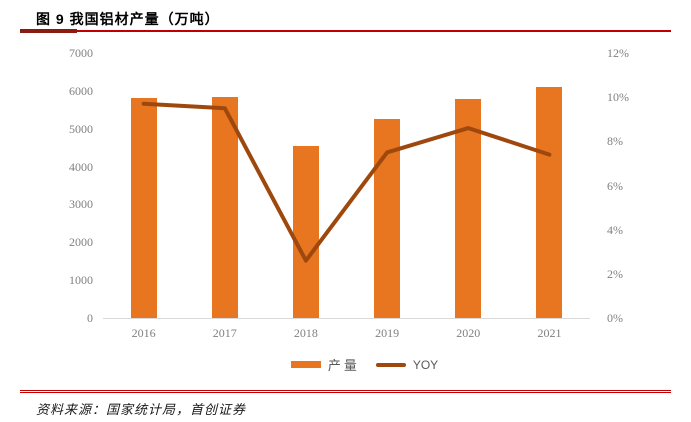  Describe the element at coordinates (425, 364) in the screenshot. I see `legend-label-yoy: YOY` at that location.